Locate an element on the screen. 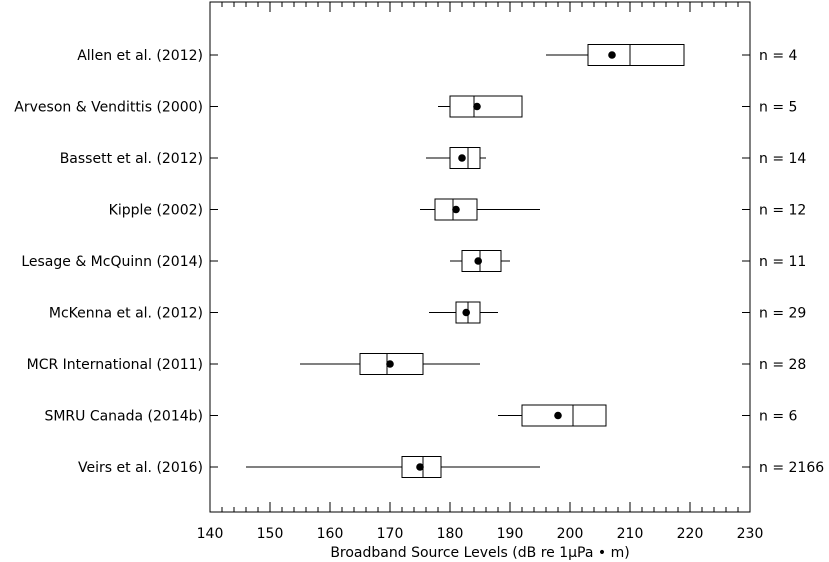 The image size is (829, 562). study-row: Veirs et al. (2016) n = 2166 is located at coordinates (451, 467).